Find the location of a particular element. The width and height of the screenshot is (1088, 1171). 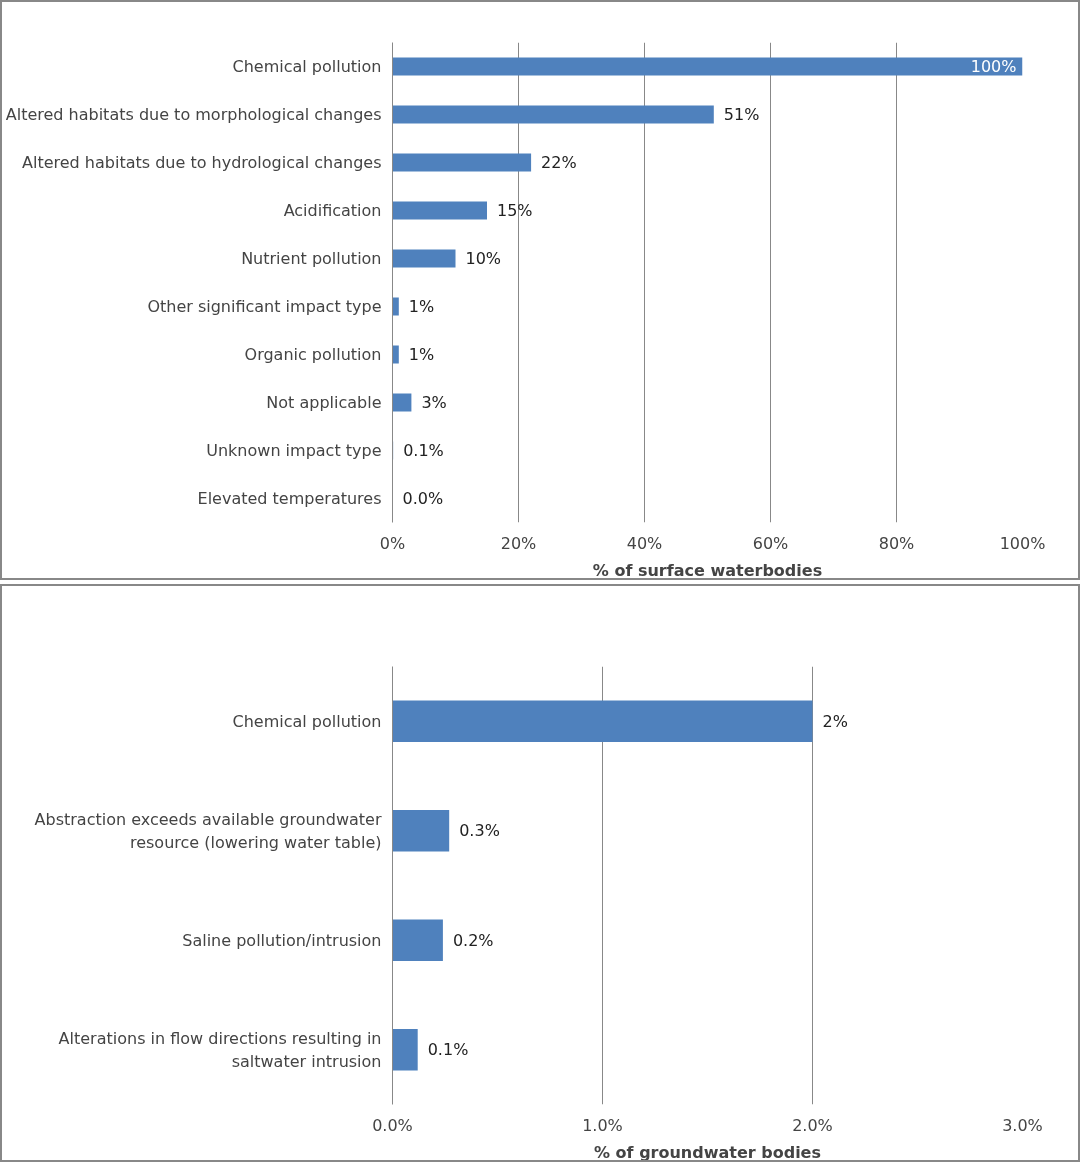

data-label: 15% is located at coordinates (515, 210).